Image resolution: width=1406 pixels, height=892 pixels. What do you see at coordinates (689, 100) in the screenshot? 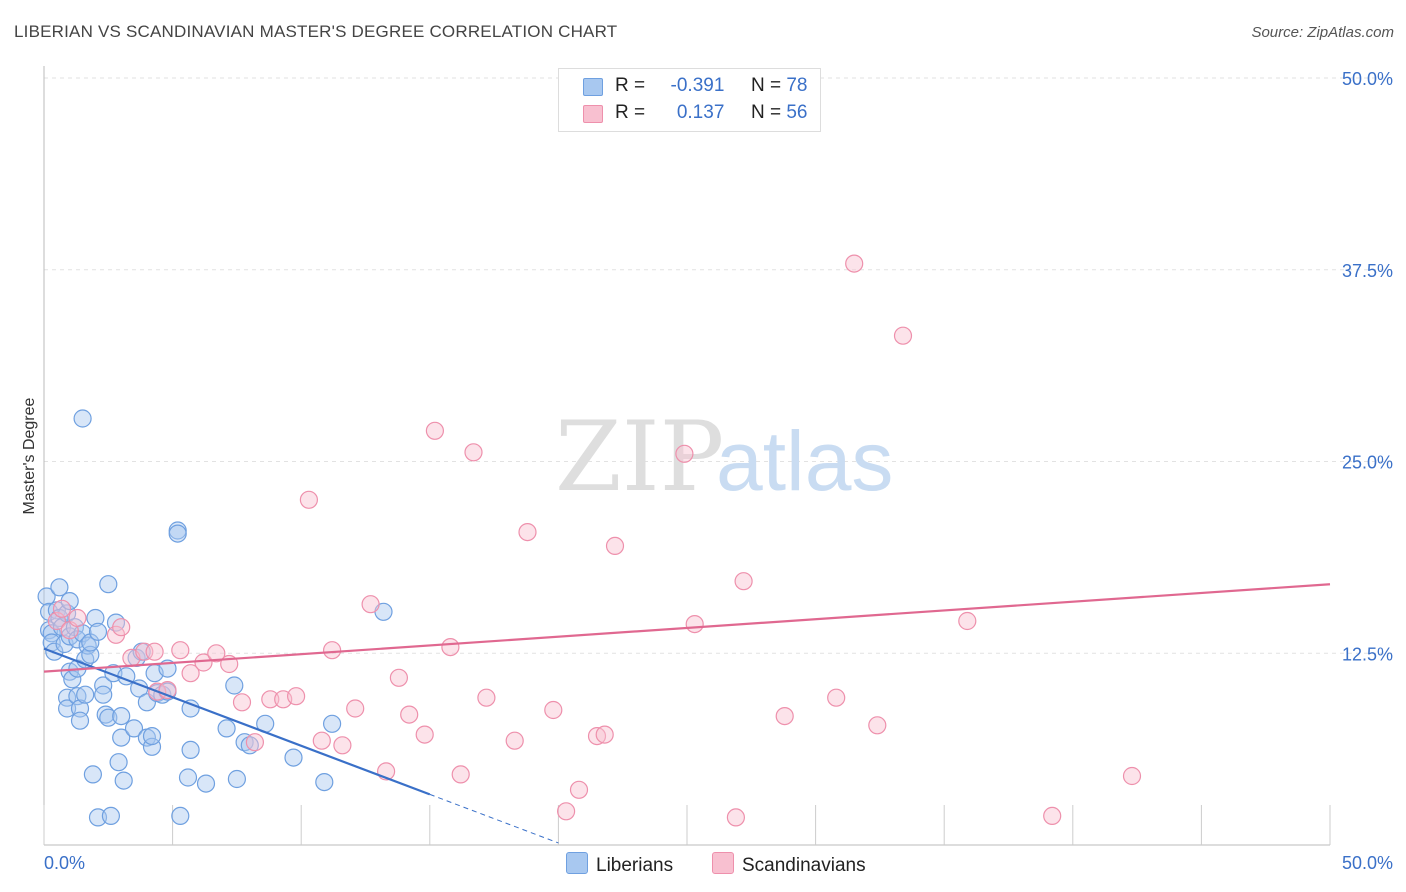
I see `correlation-legend: R = -0.391 N = 78 R = 0.137 N = 56` at bounding box center [689, 100].